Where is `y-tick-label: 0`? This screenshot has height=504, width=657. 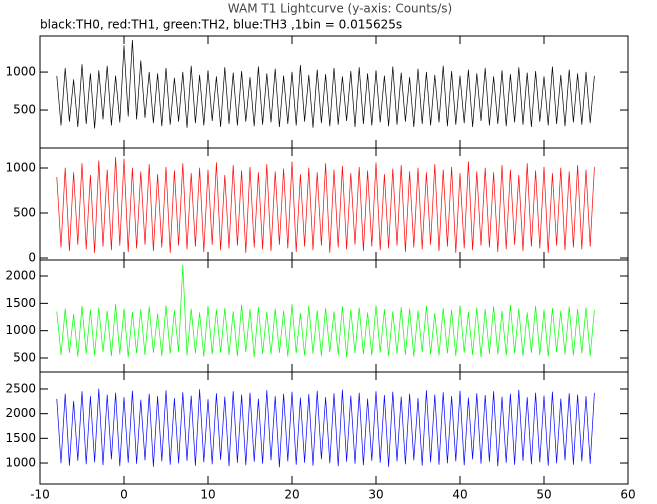 y-tick-label: 0 is located at coordinates (32, 258).